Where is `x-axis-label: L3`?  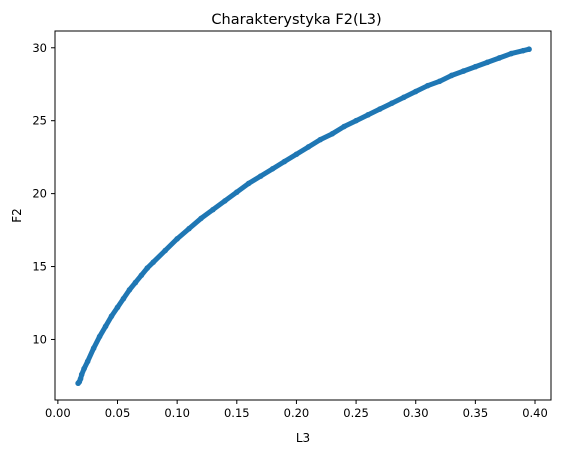
x-axis-label: L3 is located at coordinates (303, 438).